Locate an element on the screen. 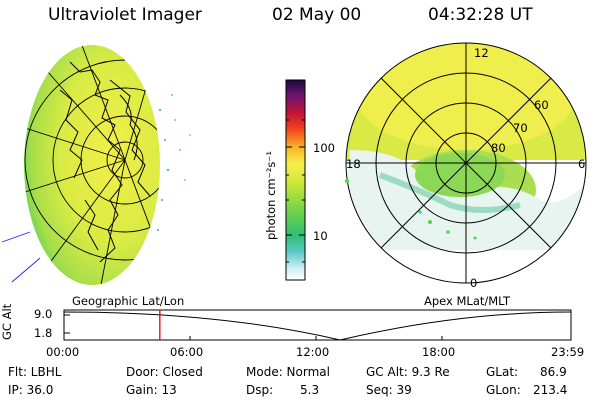 Image resolution: width=600 pixels, height=400 pixels. mlt-label-6: 6 is located at coordinates (582, 164).